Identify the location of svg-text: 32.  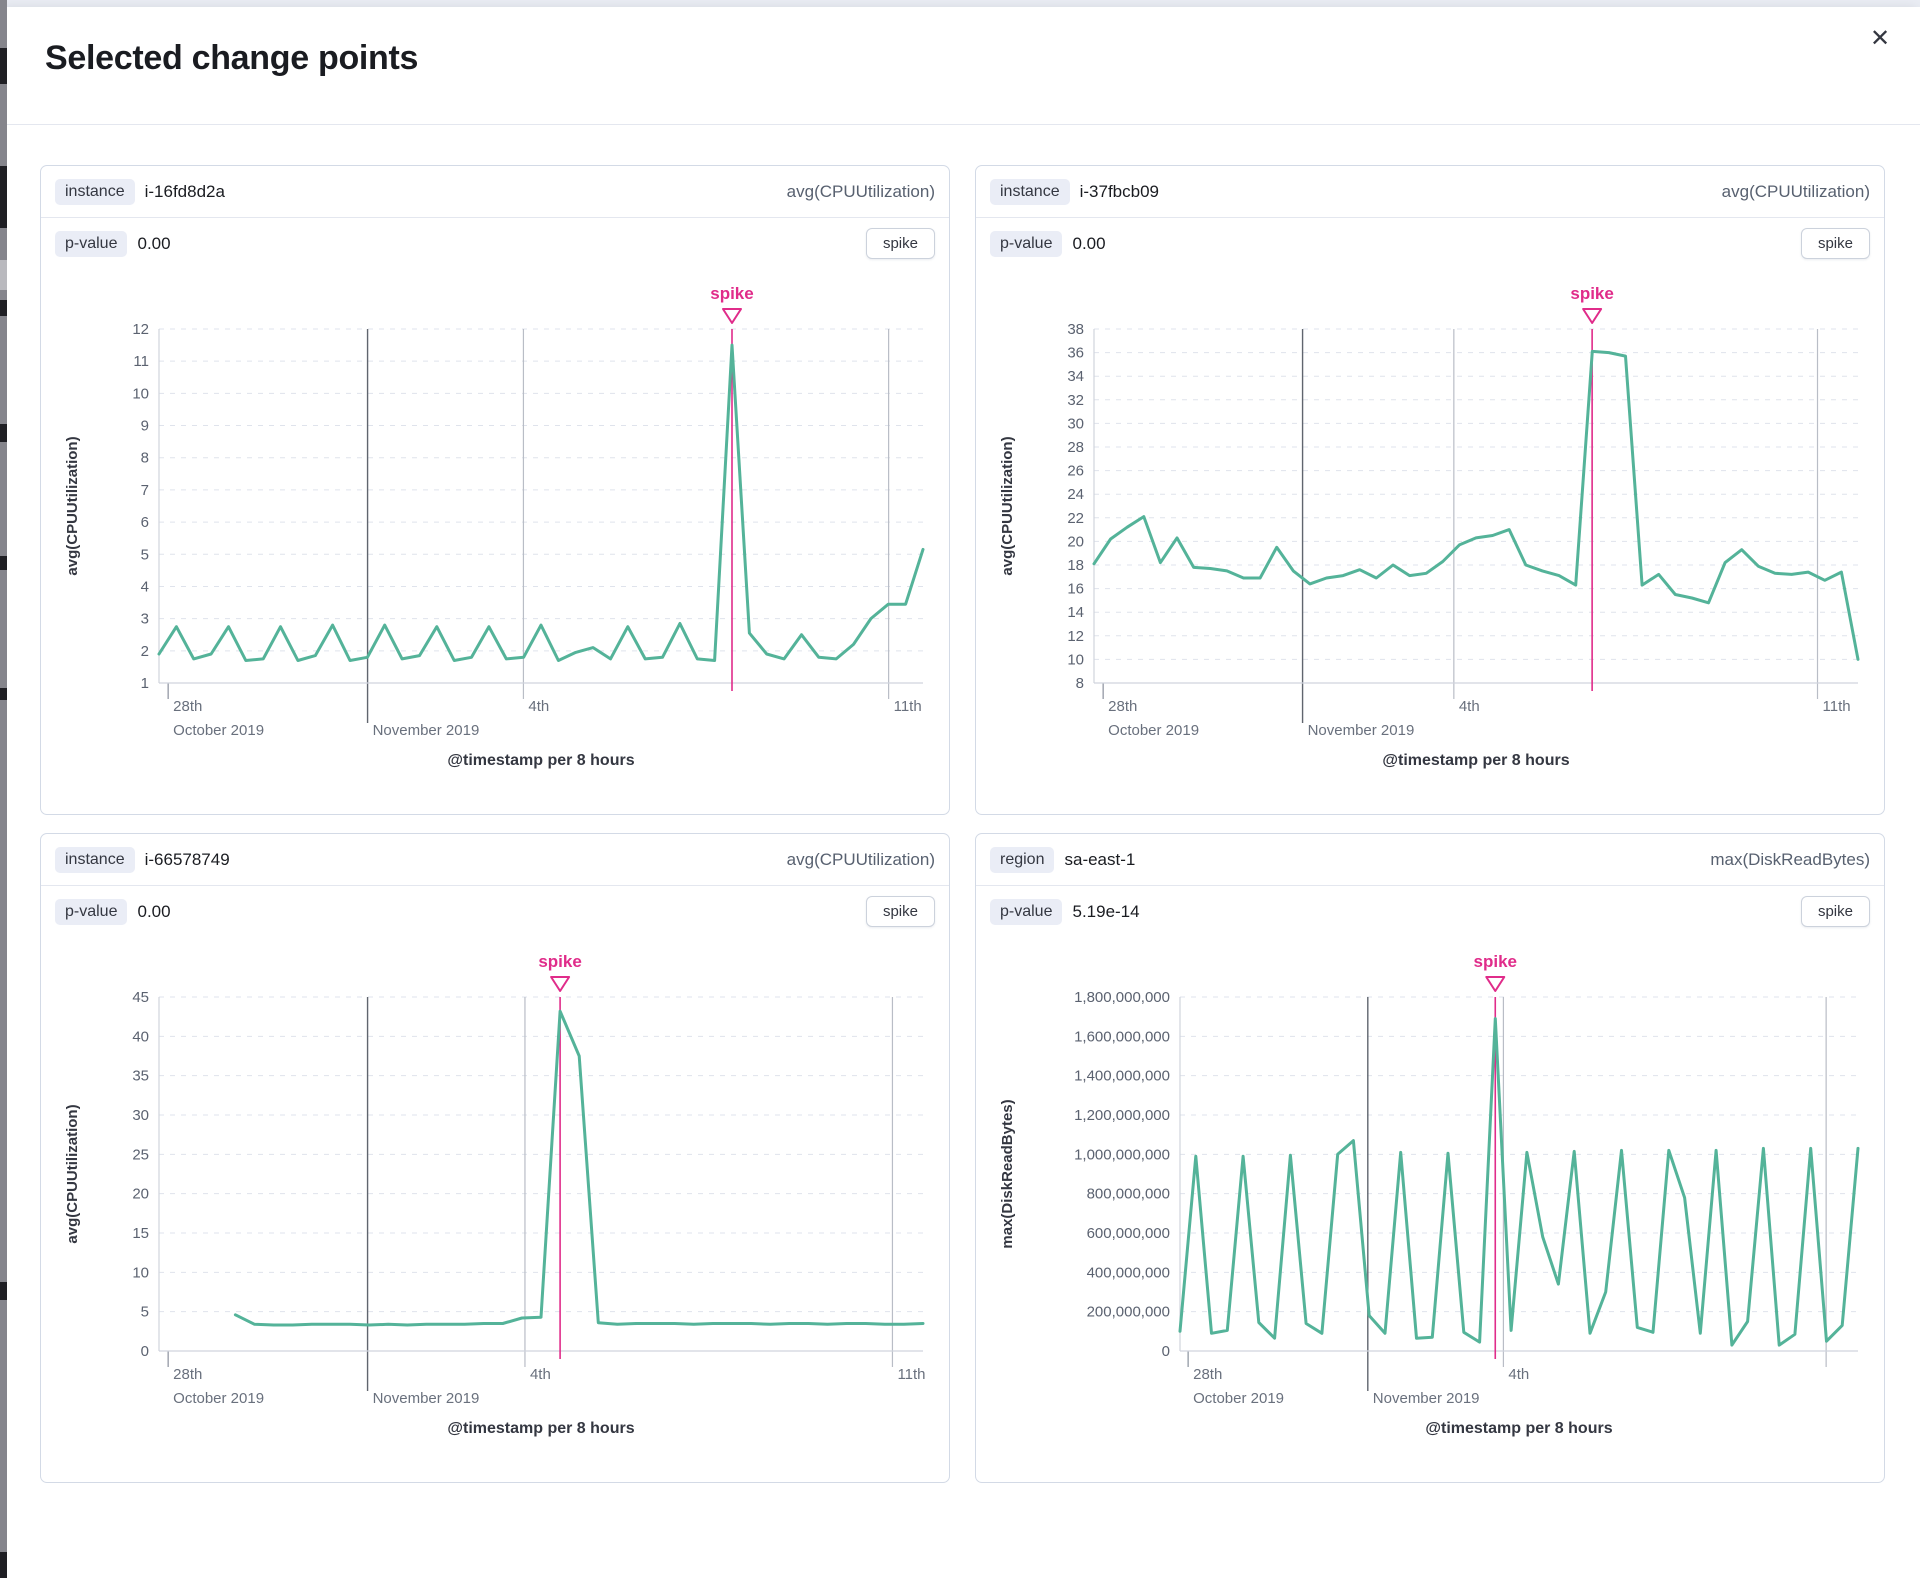
(1075, 400).